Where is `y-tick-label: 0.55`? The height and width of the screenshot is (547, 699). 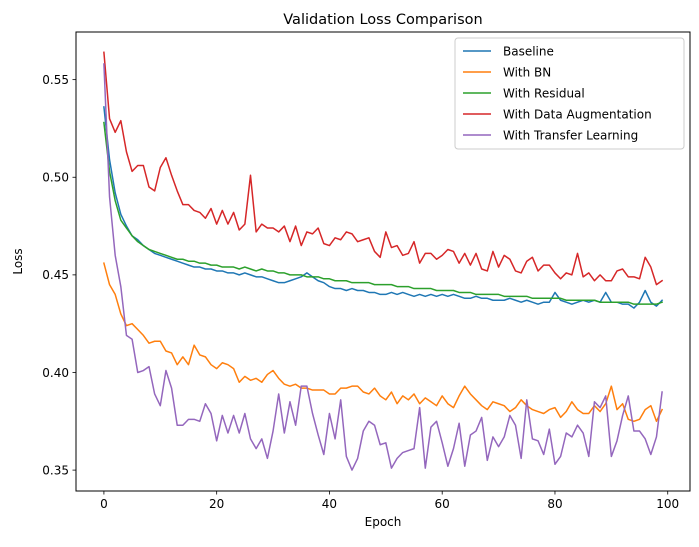 y-tick-label: 0.55 is located at coordinates (55, 80).